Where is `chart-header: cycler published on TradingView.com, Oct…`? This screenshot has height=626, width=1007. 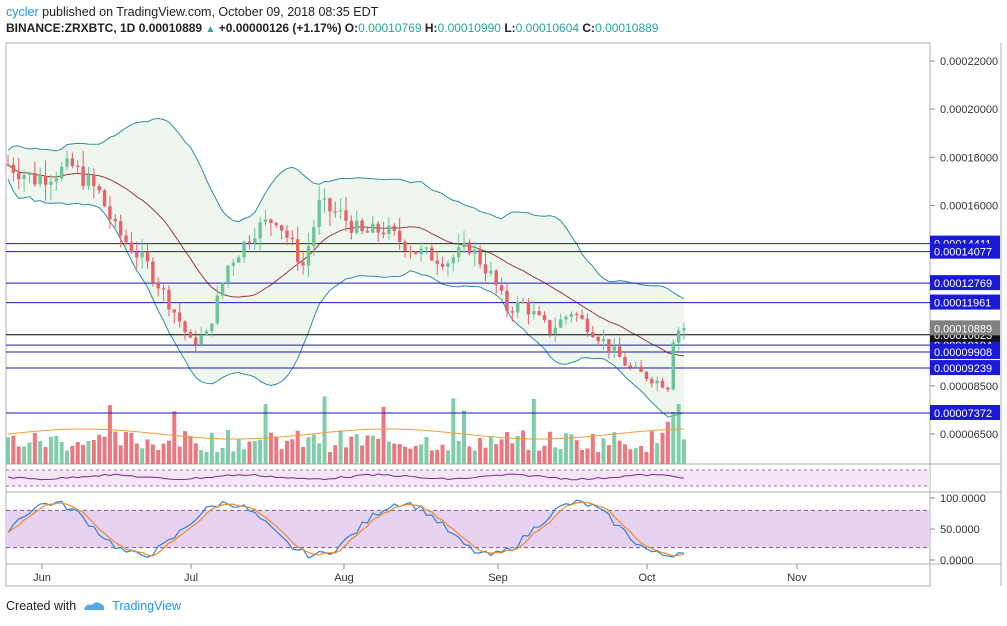 chart-header: cycler published on TradingView.com, Oct… is located at coordinates (503, 21).